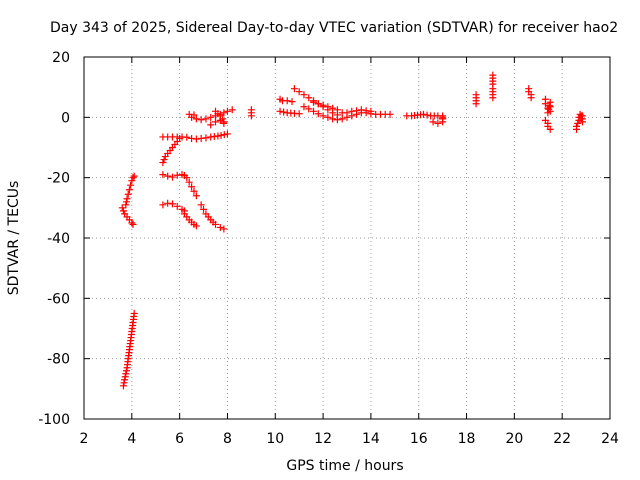 This screenshot has height=480, width=640. What do you see at coordinates (275, 439) in the screenshot?
I see `x-tick-label: 10` at bounding box center [275, 439].